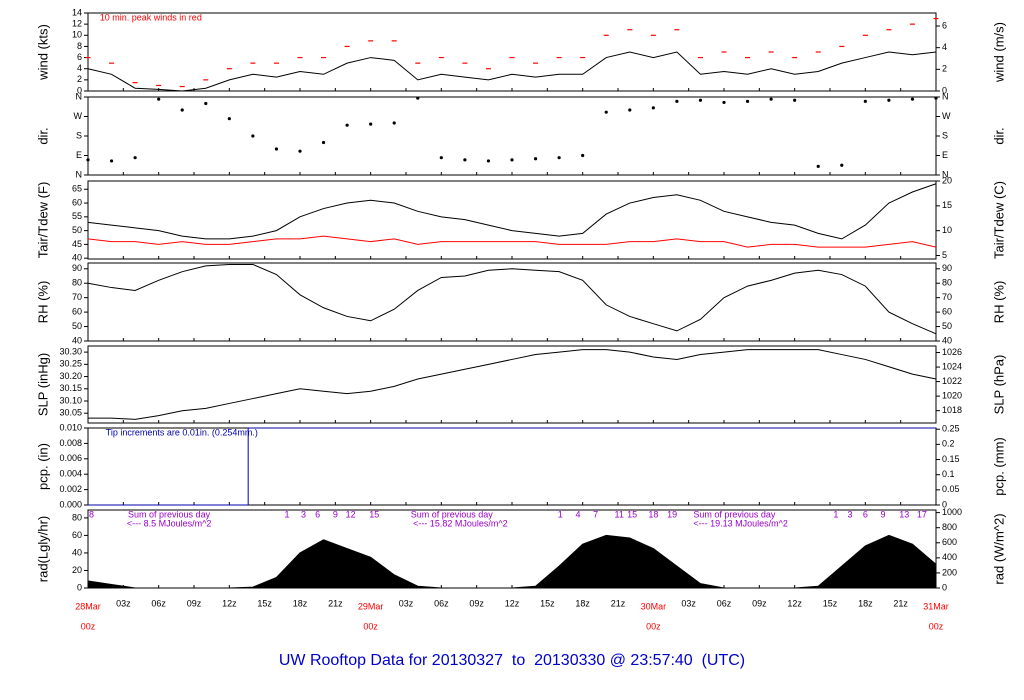 The width and height of the screenshot is (1024, 700). Describe the element at coordinates (998, 135) in the screenshot. I see `y2-axis-label: dir.` at that location.